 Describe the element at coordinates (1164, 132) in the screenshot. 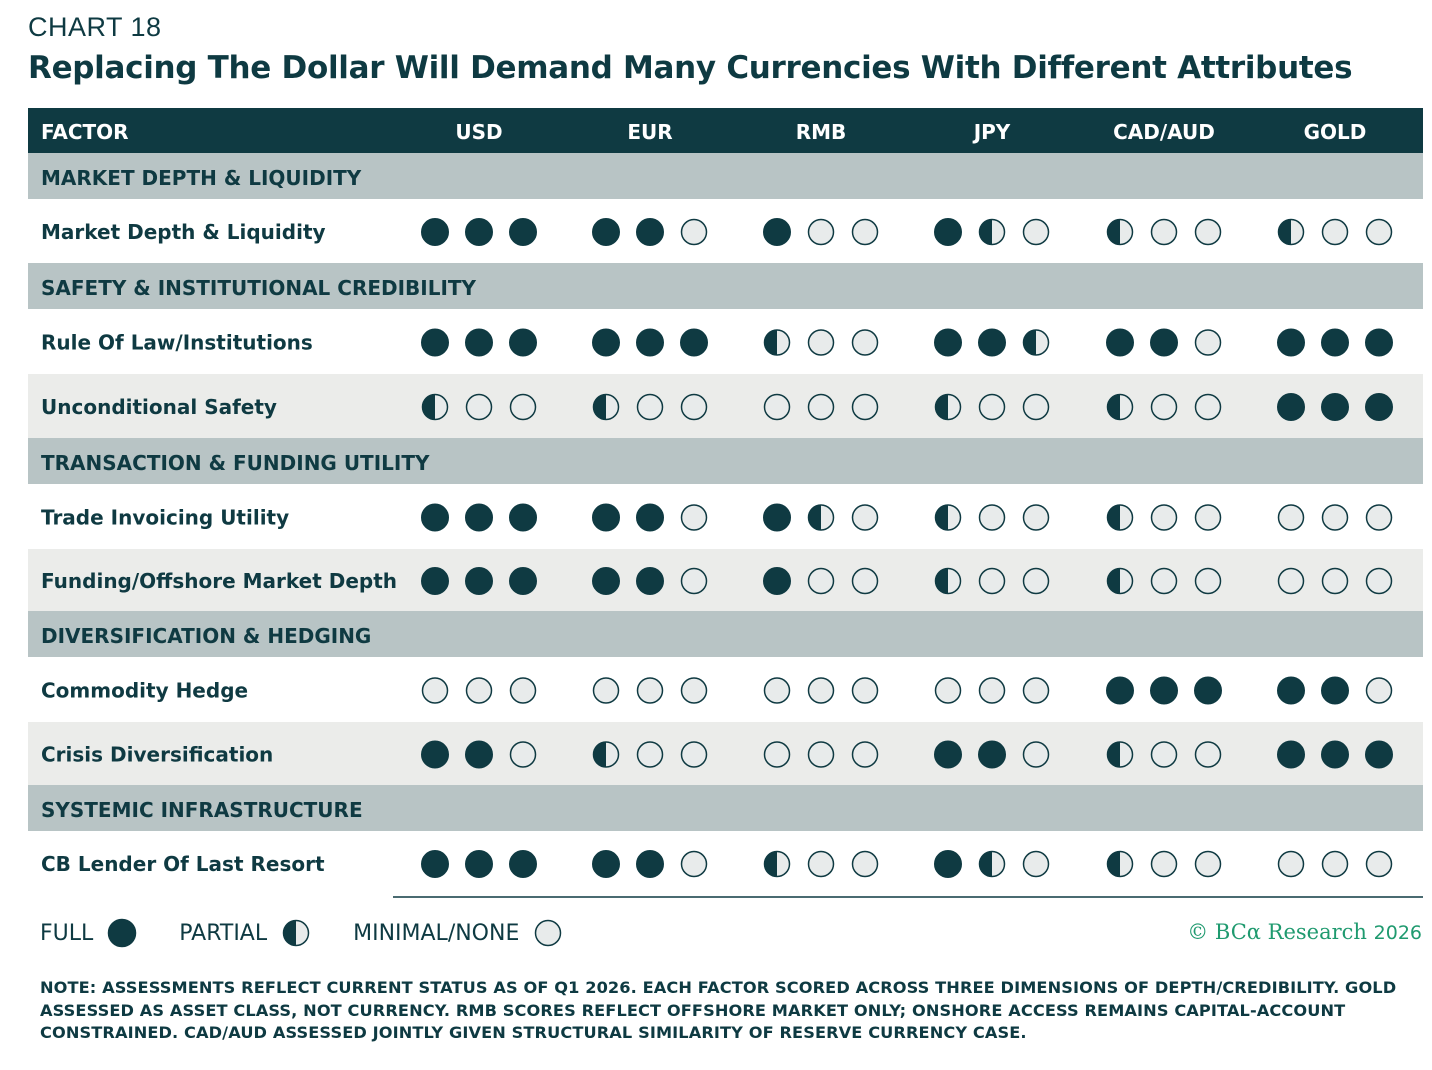

I see `header-column-cadaud: CAD/AUD` at that location.